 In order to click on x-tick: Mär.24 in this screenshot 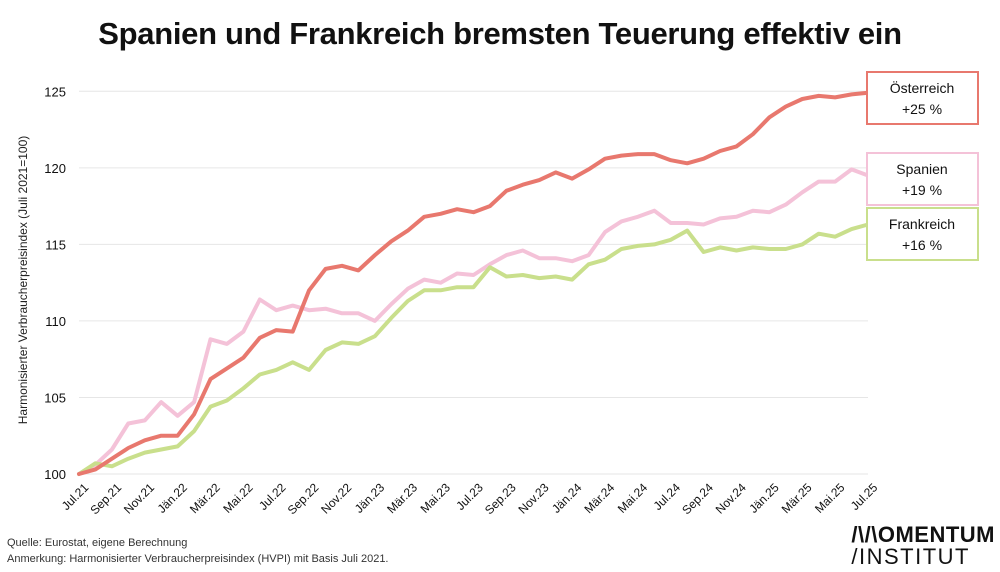, I will do `click(600, 498)`.